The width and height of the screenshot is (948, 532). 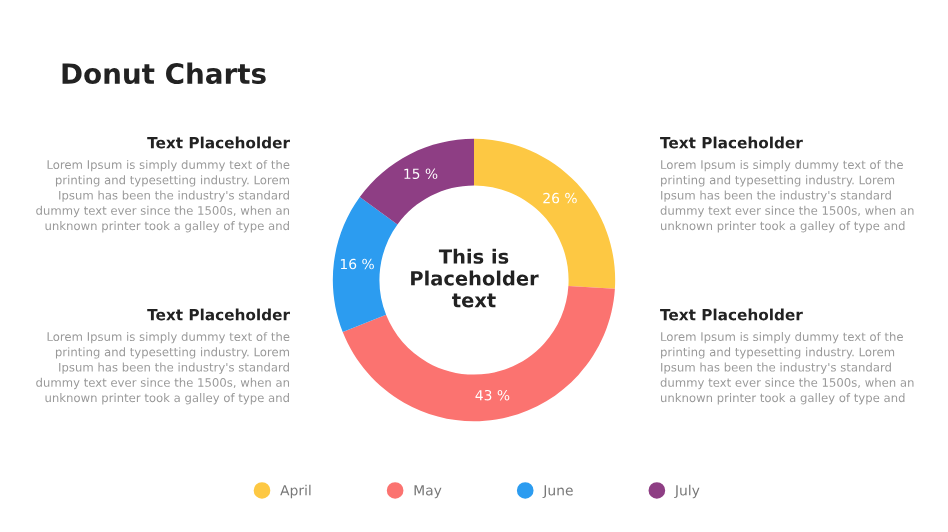 What do you see at coordinates (475, 278) in the screenshot?
I see `text: This is Placeholder text` at bounding box center [475, 278].